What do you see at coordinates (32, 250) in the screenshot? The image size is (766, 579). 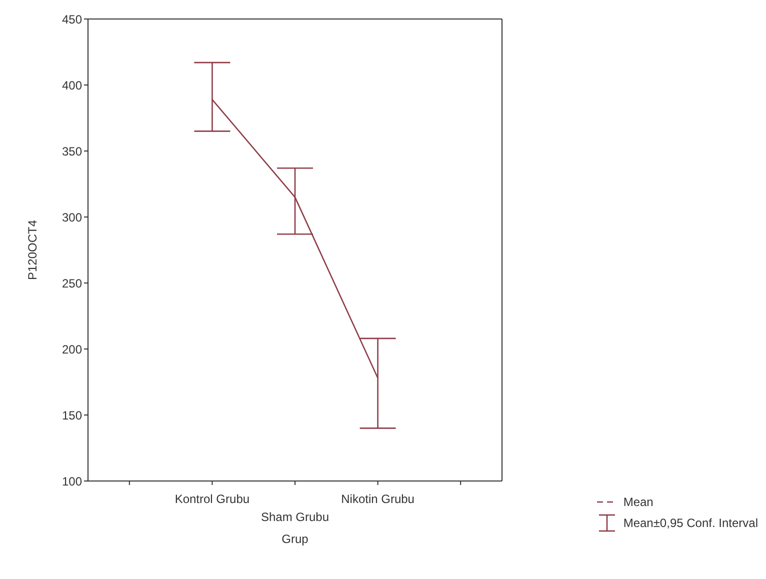 I see `y-axis-title: P120OCT4` at bounding box center [32, 250].